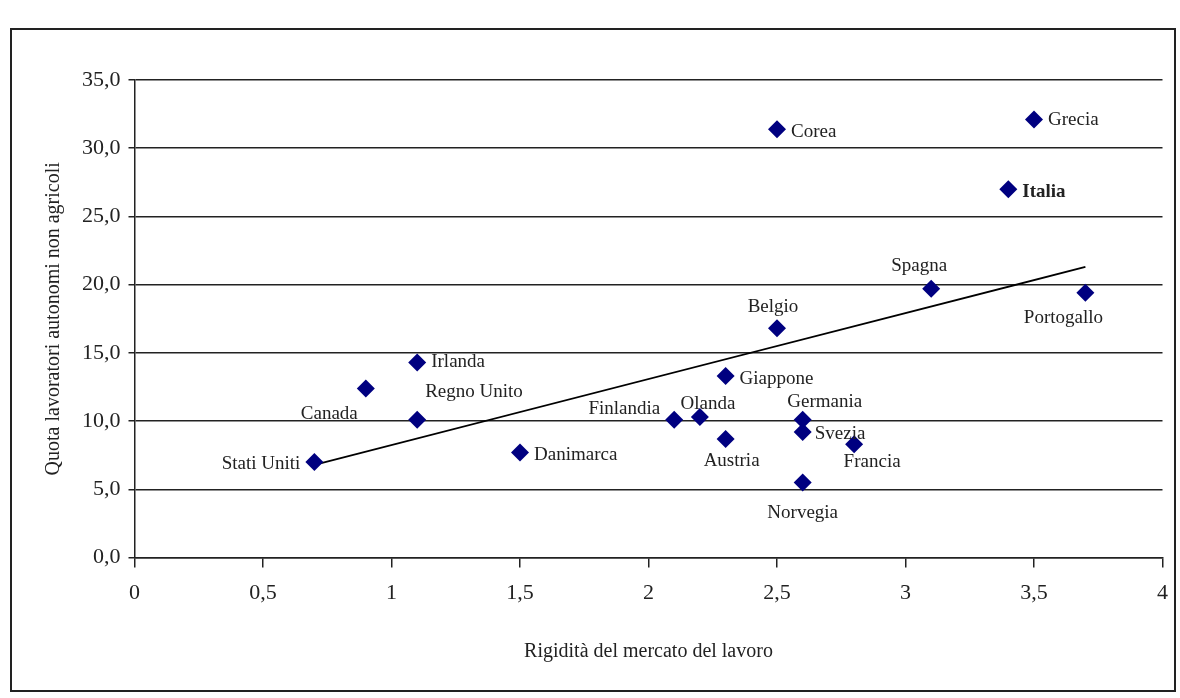  Describe the element at coordinates (840, 433) in the screenshot. I see `annotation: Svezia` at that location.